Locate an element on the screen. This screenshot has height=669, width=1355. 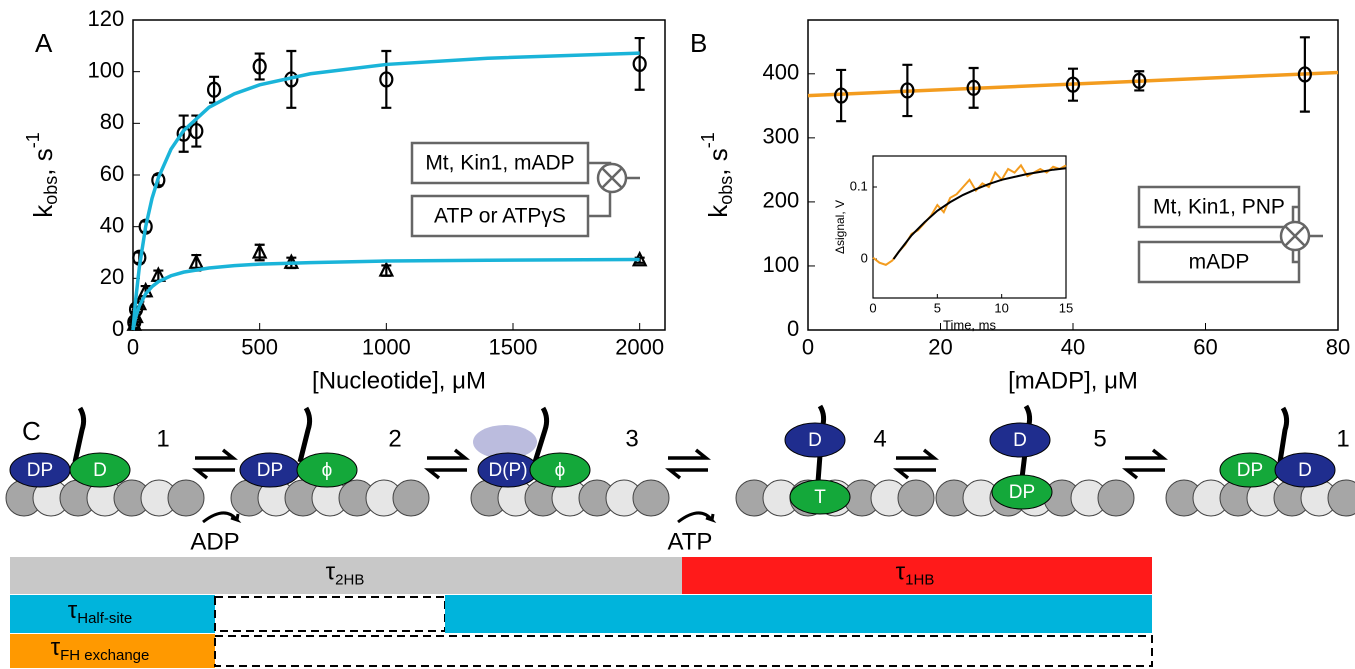
y-tick-label: 400 is located at coordinates (780, 72).